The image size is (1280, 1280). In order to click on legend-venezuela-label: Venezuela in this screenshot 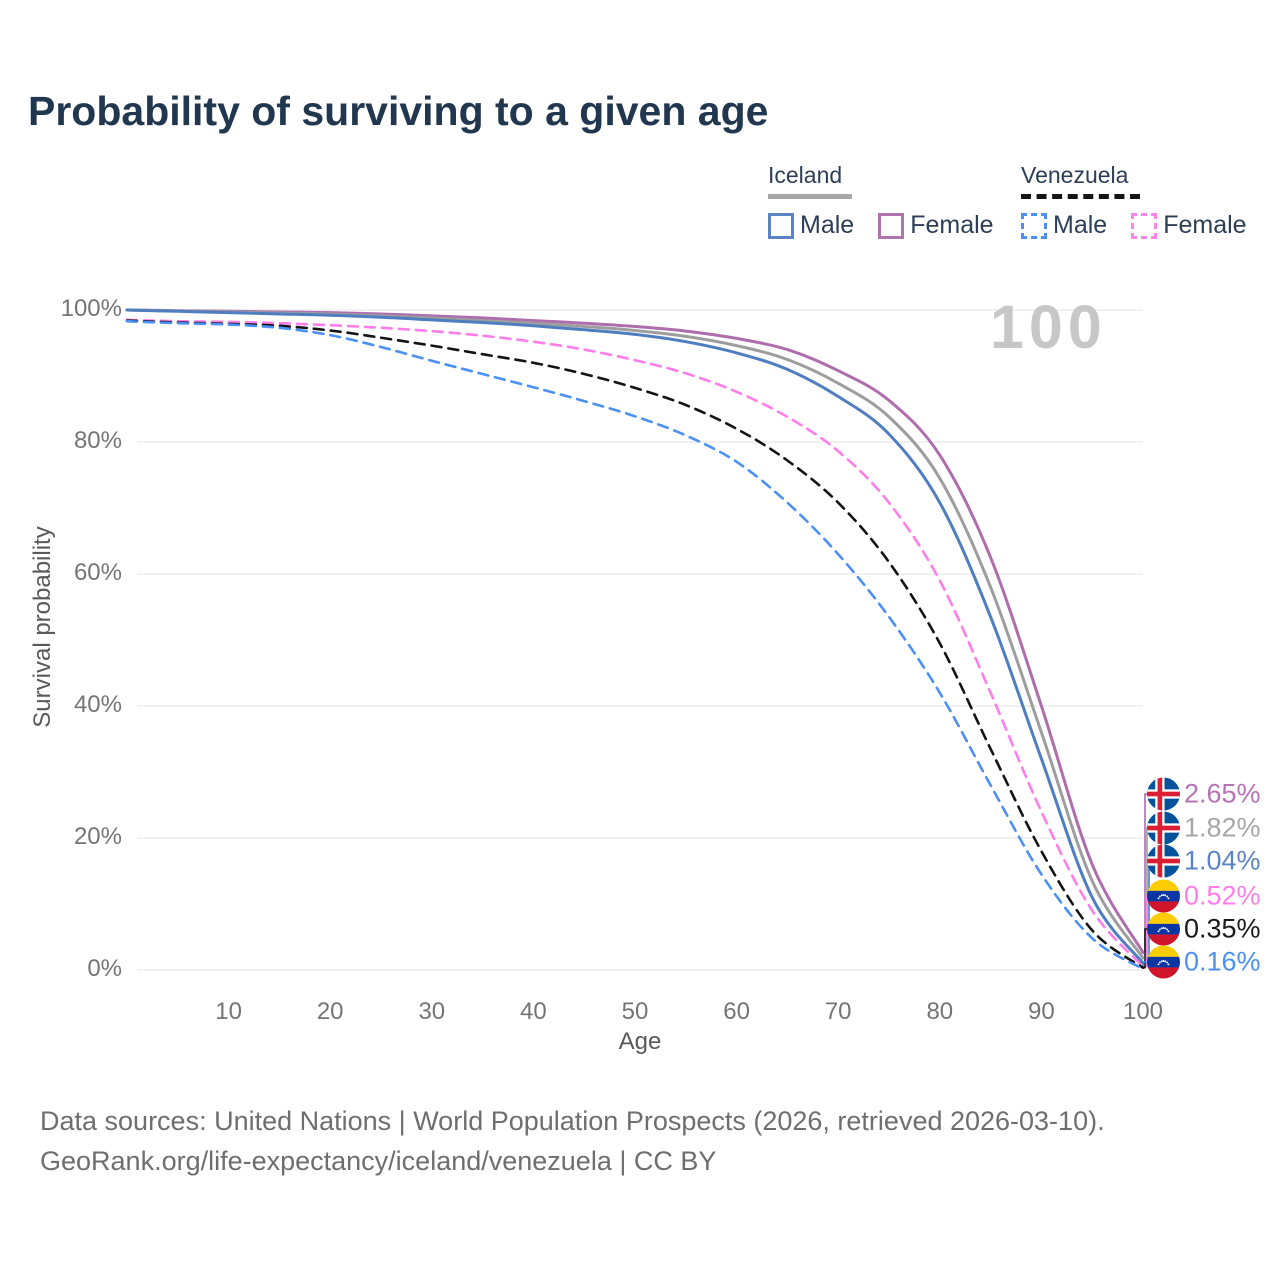, I will do `click(1075, 175)`.